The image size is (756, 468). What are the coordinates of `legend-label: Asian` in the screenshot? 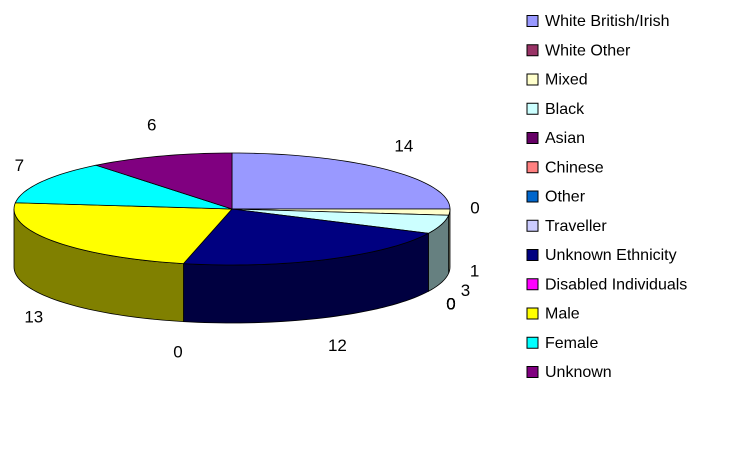 It's located at (565, 138).